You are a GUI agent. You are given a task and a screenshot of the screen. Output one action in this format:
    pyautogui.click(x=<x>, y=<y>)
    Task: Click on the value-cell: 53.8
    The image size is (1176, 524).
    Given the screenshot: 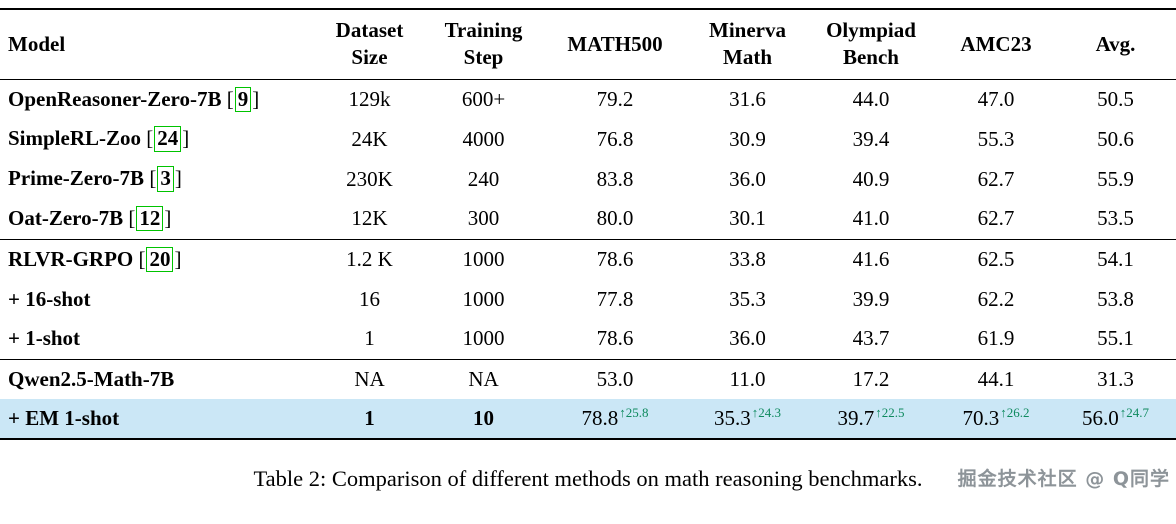 What is the action you would take?
    pyautogui.click(x=1115, y=298)
    